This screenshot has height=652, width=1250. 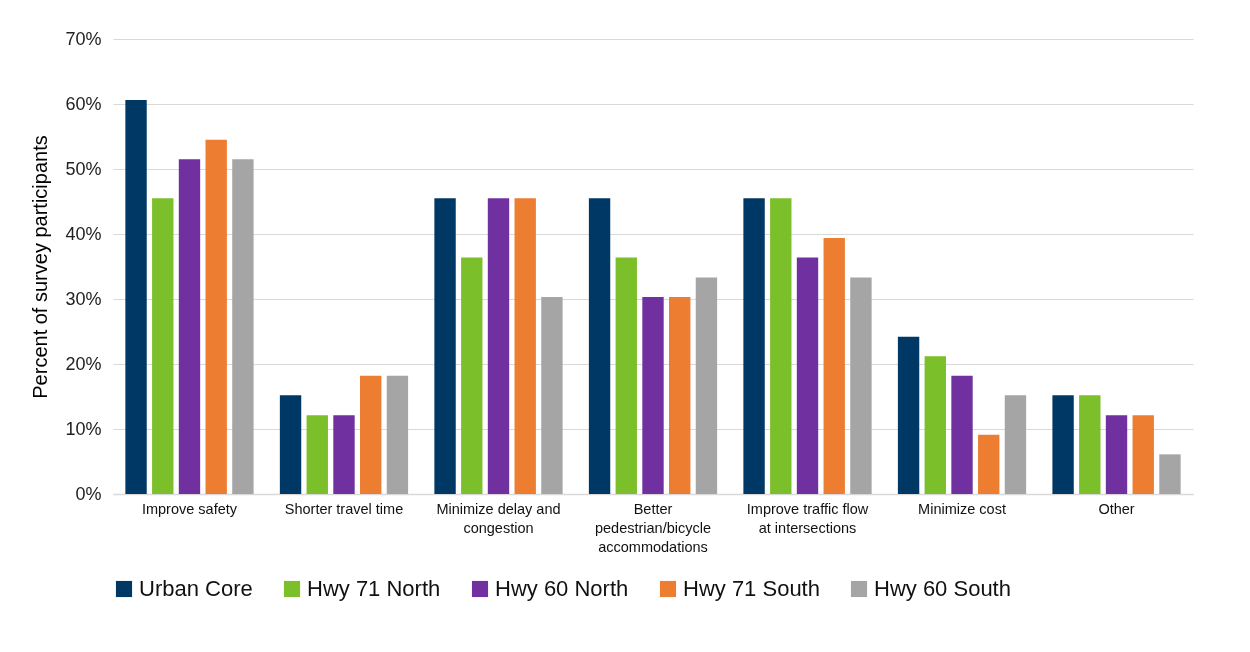 What do you see at coordinates (807, 518) in the screenshot?
I see `x-tick-label: Improve traffic flow at intersections` at bounding box center [807, 518].